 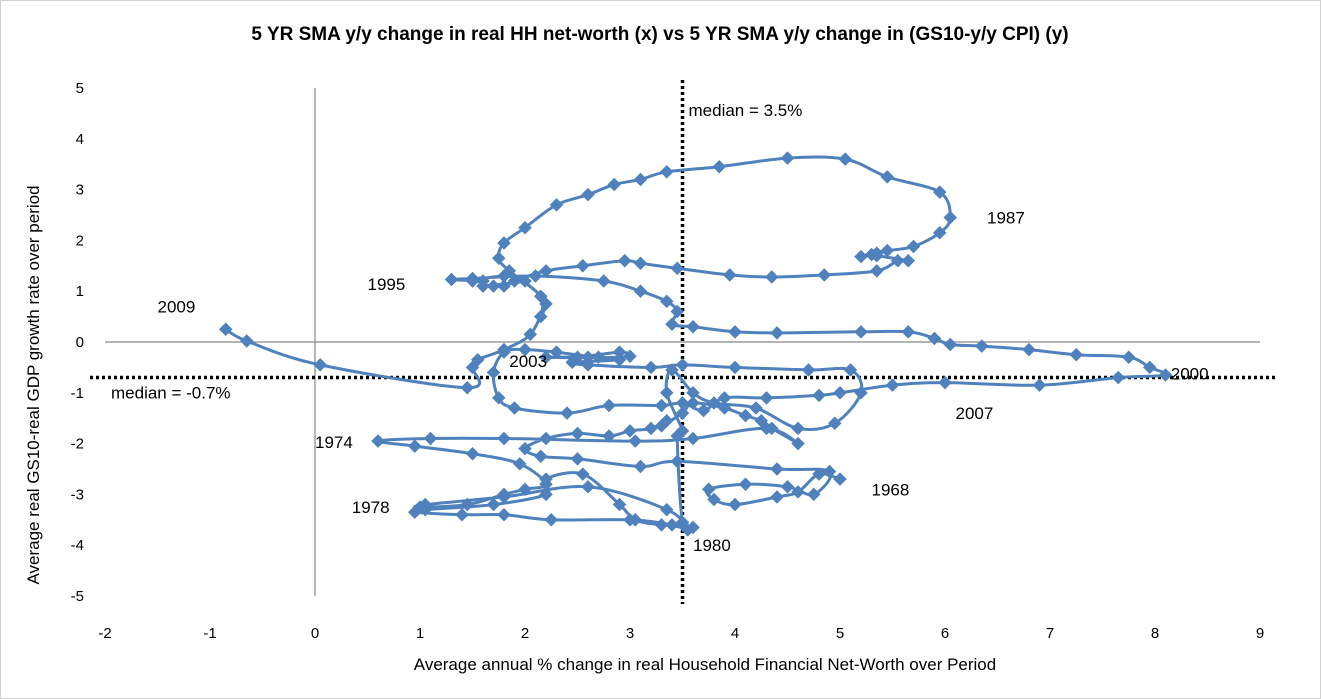 What do you see at coordinates (840, 633) in the screenshot?
I see `x-tick-label: 5` at bounding box center [840, 633].